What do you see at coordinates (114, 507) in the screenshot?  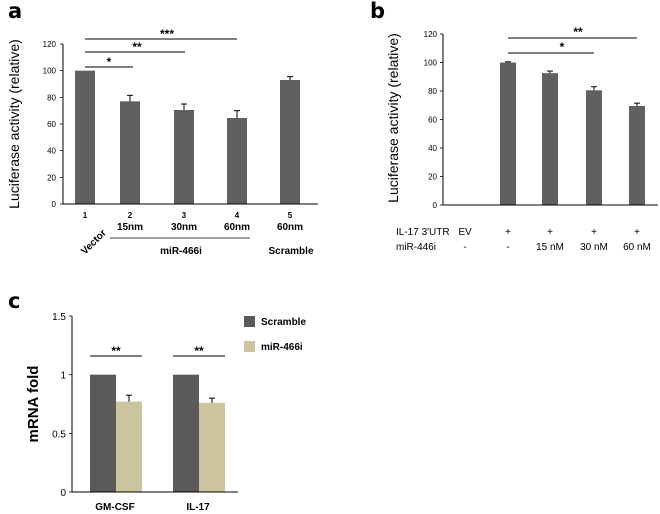 I see `panel-c-category-gmcsf: GM-CSF` at bounding box center [114, 507].